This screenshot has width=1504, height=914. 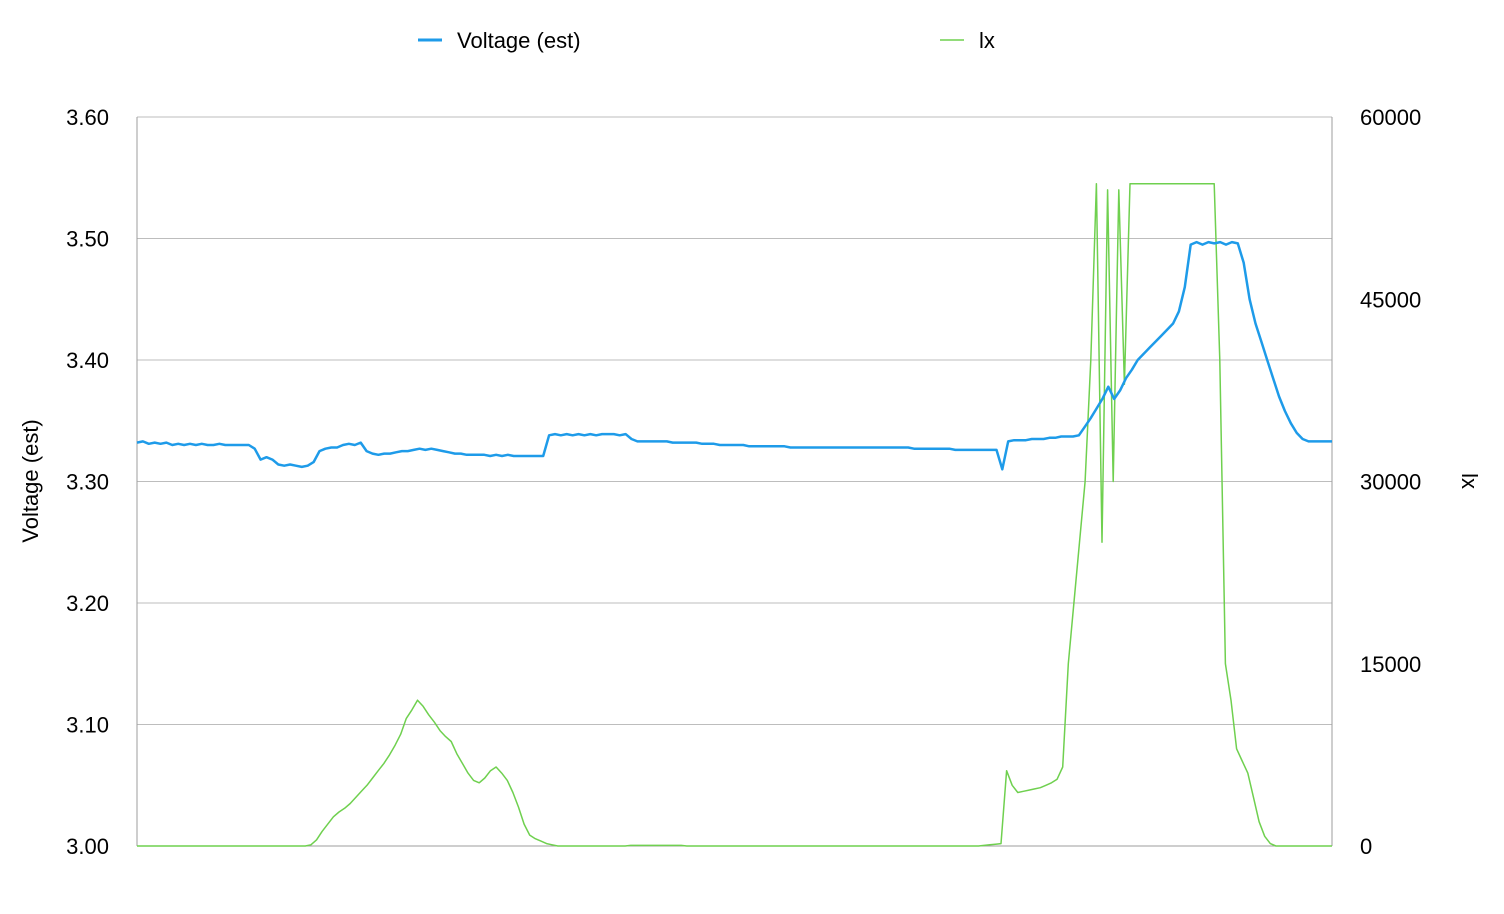 What do you see at coordinates (519, 40) in the screenshot?
I see `legend-label-voltage: Voltage (est)` at bounding box center [519, 40].